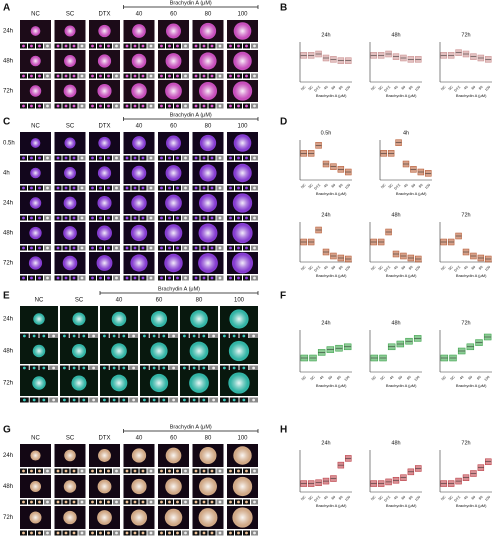  Describe the element at coordinates (8, 384) in the screenshot. I see `row-label: 72h` at that location.